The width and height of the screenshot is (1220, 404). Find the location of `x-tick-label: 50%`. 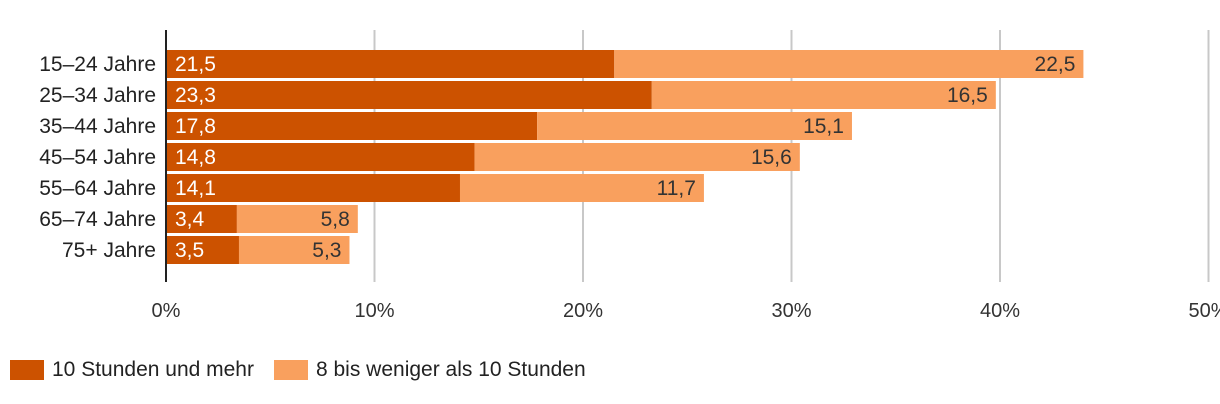

x-tick-label: 50% is located at coordinates (1204, 311).